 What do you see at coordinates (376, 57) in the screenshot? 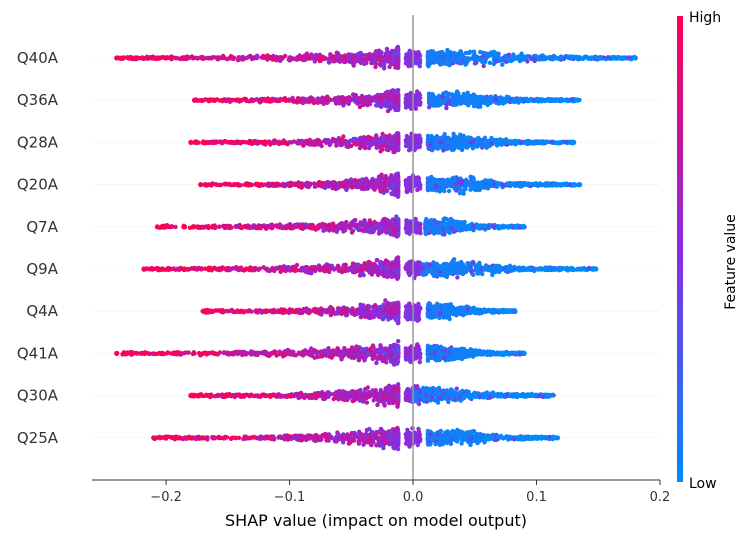
I see `feature-row-q40a` at bounding box center [376, 57].